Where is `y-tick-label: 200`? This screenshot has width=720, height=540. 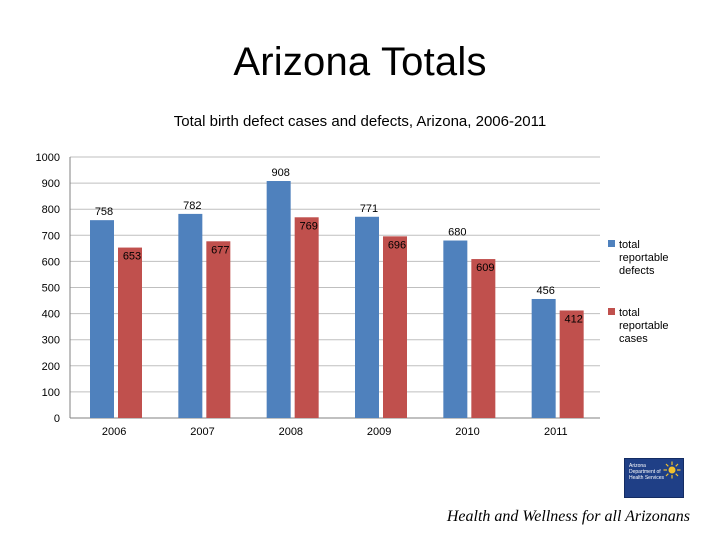
y-tick-label: 200 is located at coordinates (51, 367).